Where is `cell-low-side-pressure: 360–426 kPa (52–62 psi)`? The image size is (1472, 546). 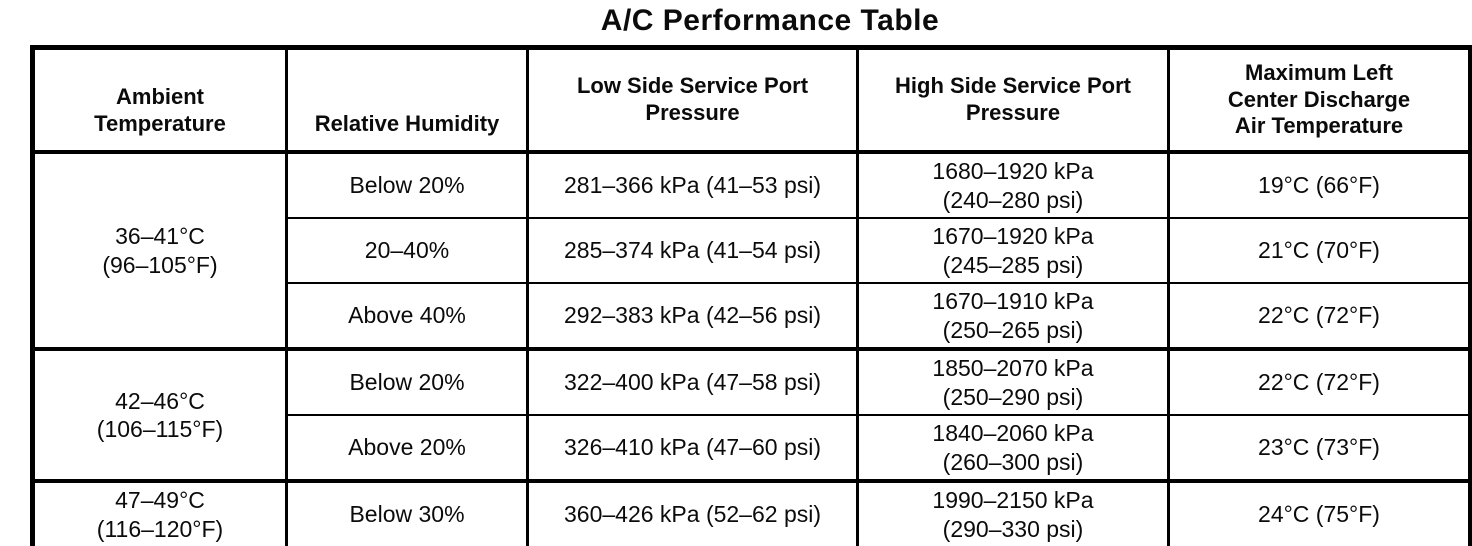 cell-low-side-pressure: 360–426 kPa (52–62 psi) is located at coordinates (692, 512).